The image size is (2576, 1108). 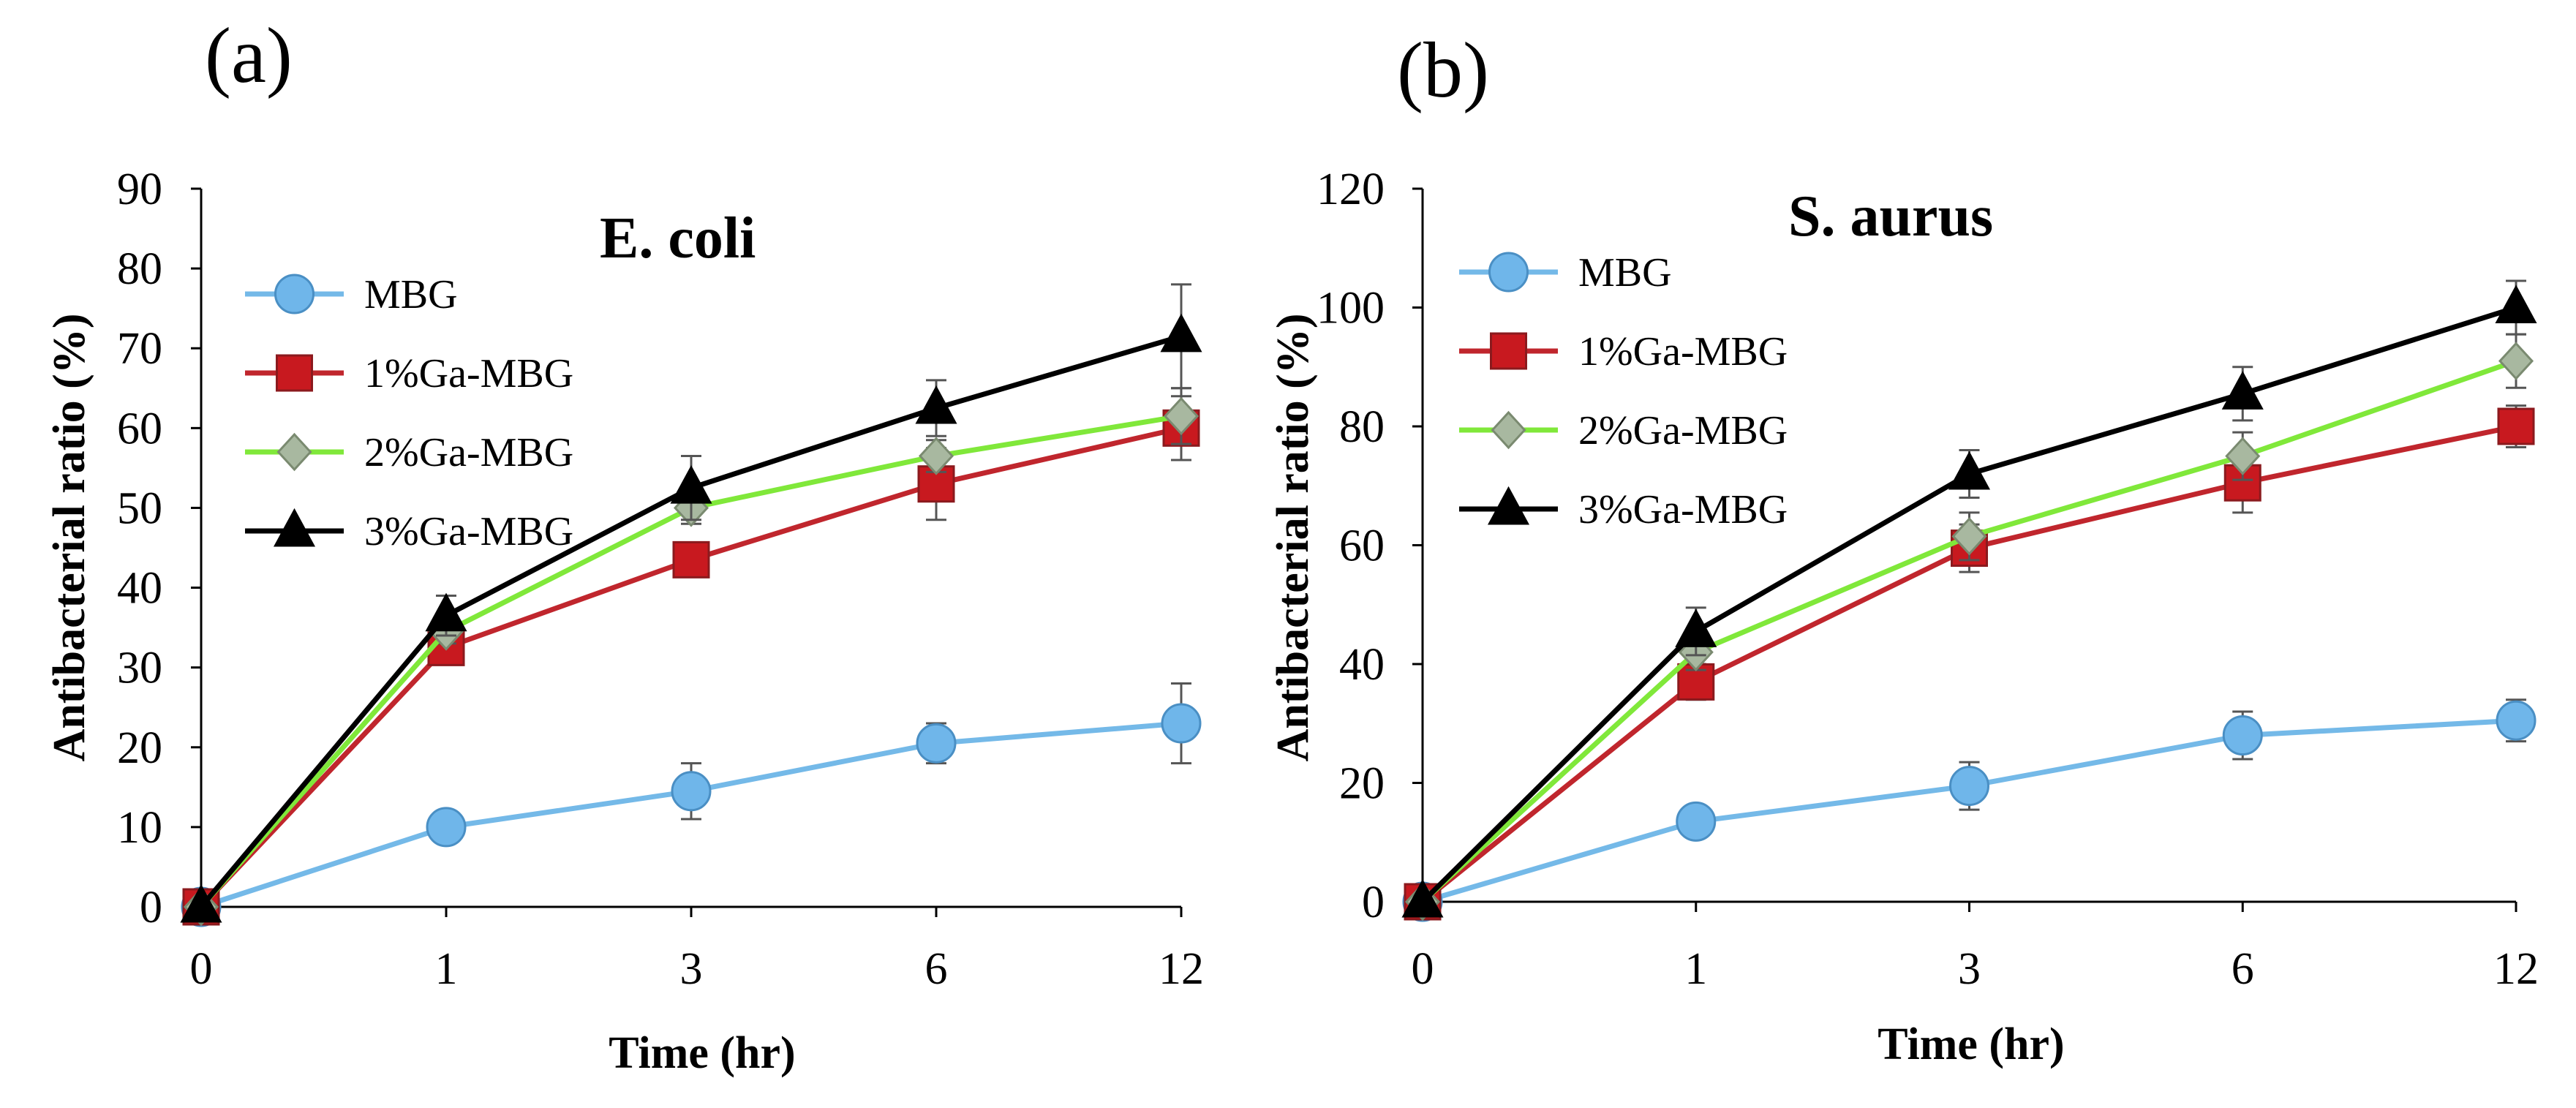 I want to click on chart-title-b: S. aurus, so click(x=1890, y=216).